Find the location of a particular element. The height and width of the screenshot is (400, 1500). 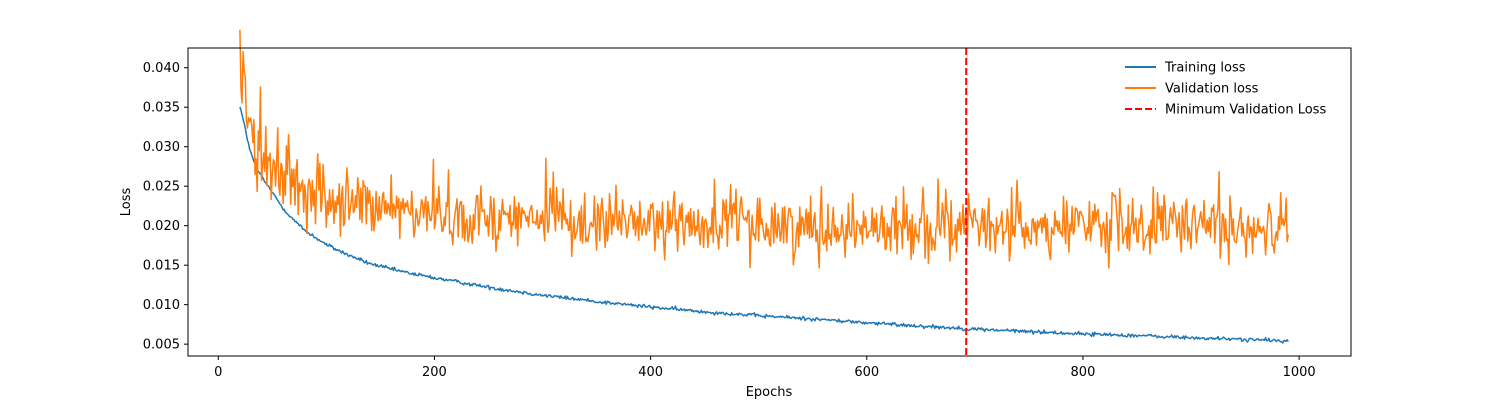

y-axis-title: Loss is located at coordinates (126, 202).